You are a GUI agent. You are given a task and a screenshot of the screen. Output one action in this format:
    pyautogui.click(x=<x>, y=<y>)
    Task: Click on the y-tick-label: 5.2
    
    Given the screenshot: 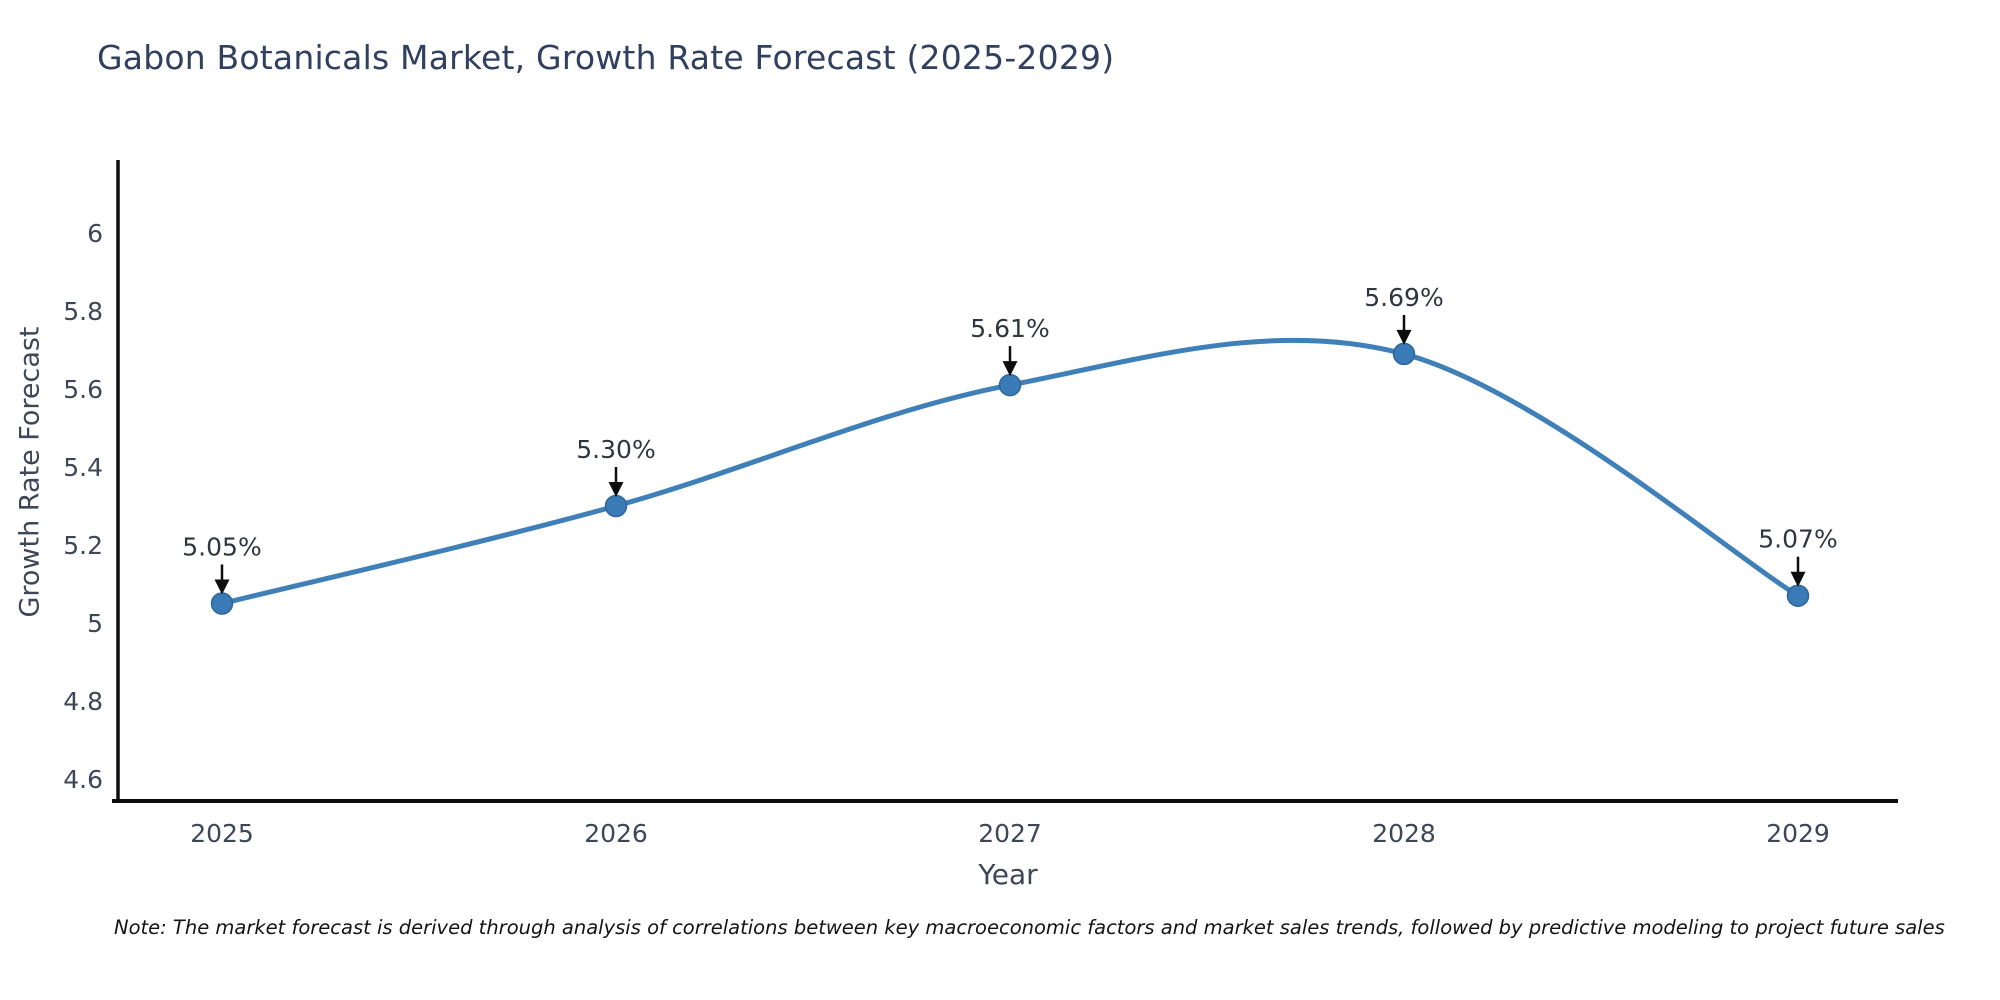 What is the action you would take?
    pyautogui.click(x=83, y=545)
    